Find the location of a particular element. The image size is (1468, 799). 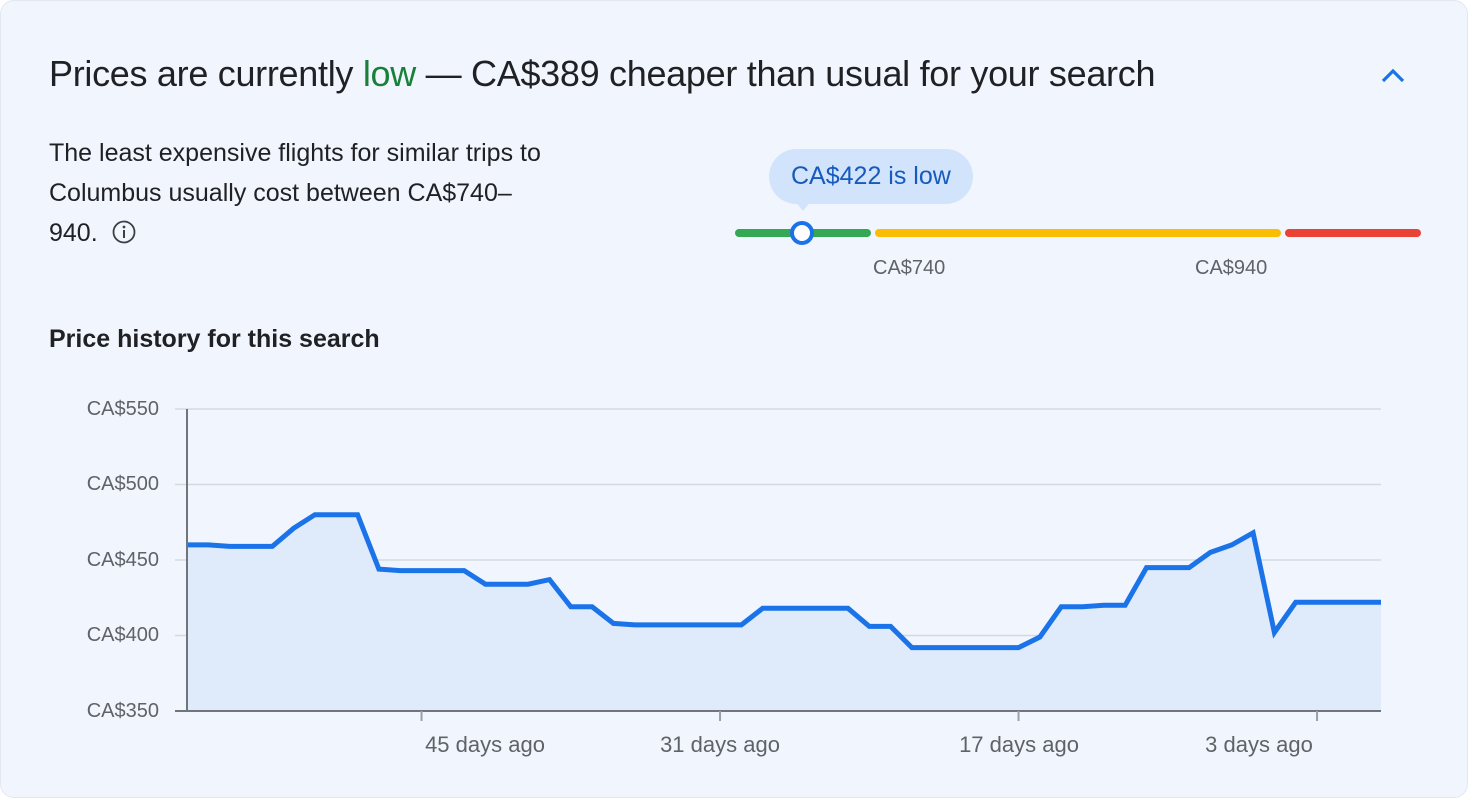

range-segment-typical is located at coordinates (1078, 233).